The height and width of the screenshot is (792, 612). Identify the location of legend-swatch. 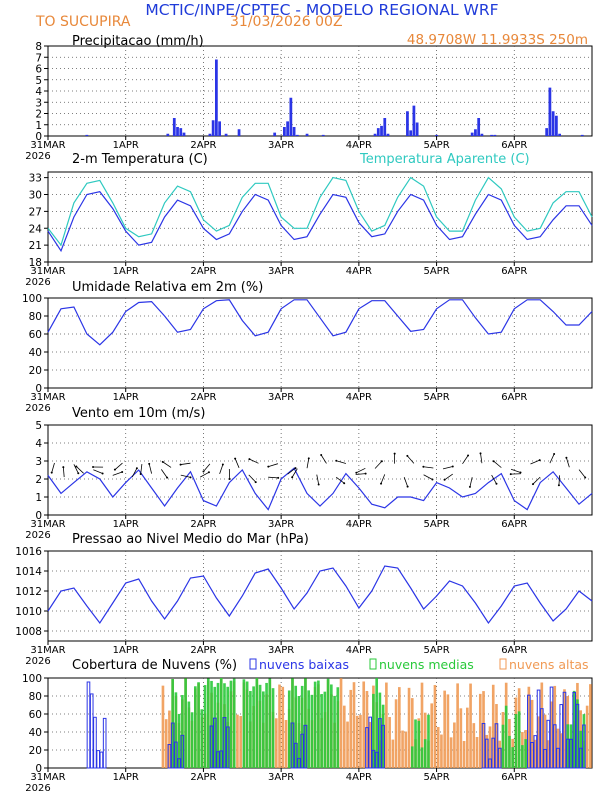
(253, 664).